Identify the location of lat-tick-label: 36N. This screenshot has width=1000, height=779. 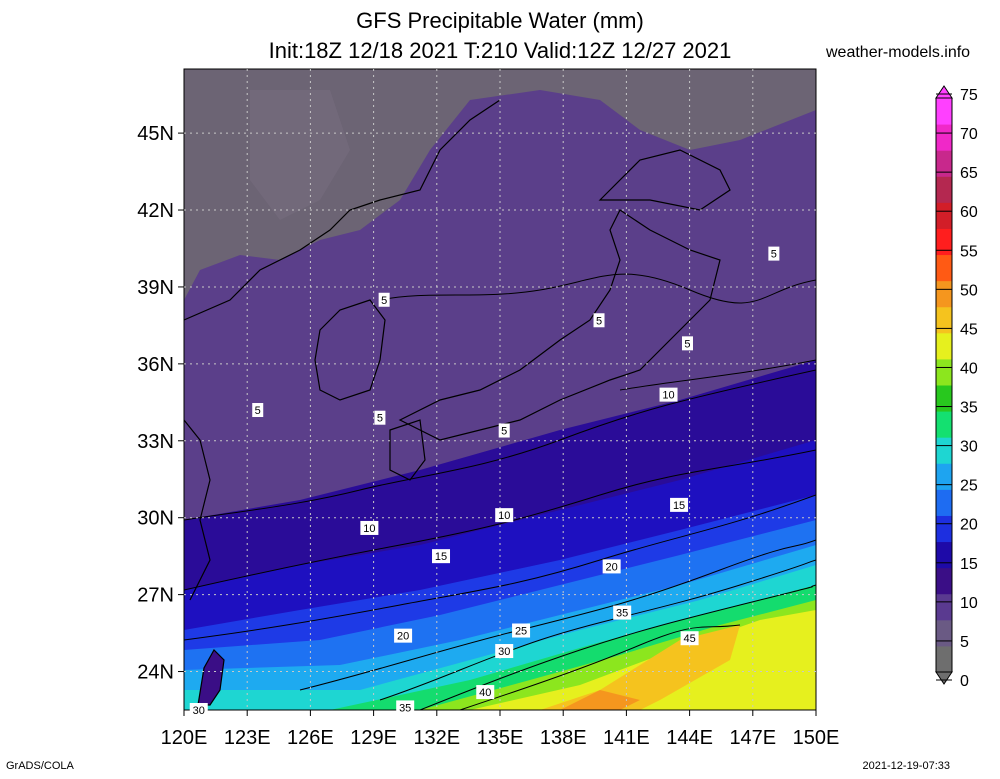
(155, 365).